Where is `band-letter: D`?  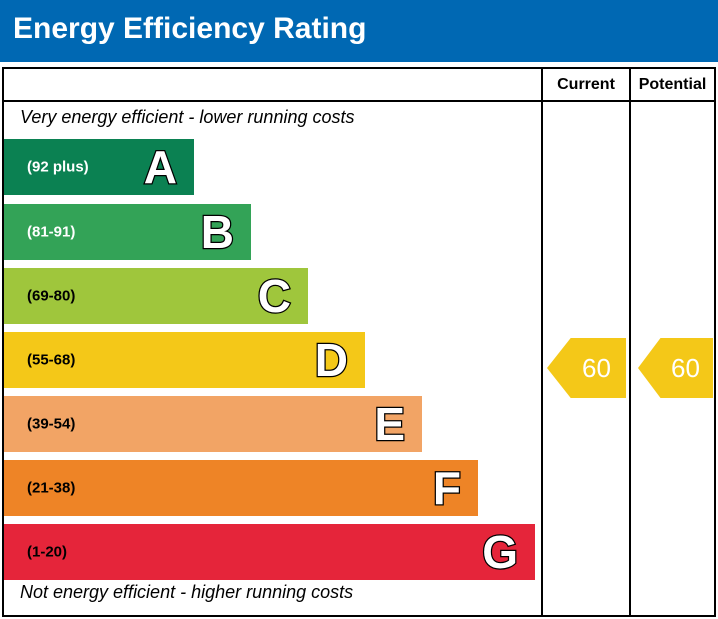
band-letter: D is located at coordinates (332, 360).